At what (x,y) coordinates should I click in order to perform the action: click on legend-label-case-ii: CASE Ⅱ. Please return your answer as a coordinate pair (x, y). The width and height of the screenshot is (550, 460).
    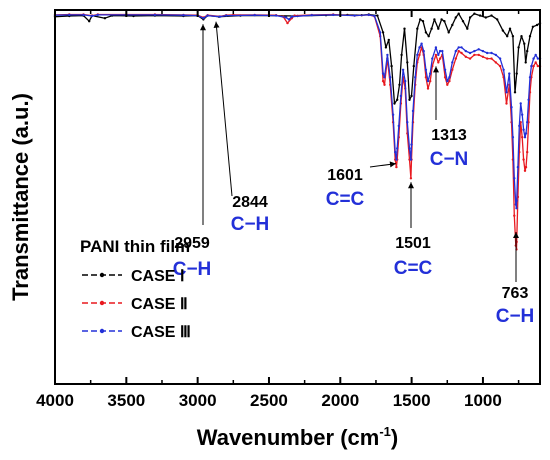
    Looking at the image, I should click on (159, 304).